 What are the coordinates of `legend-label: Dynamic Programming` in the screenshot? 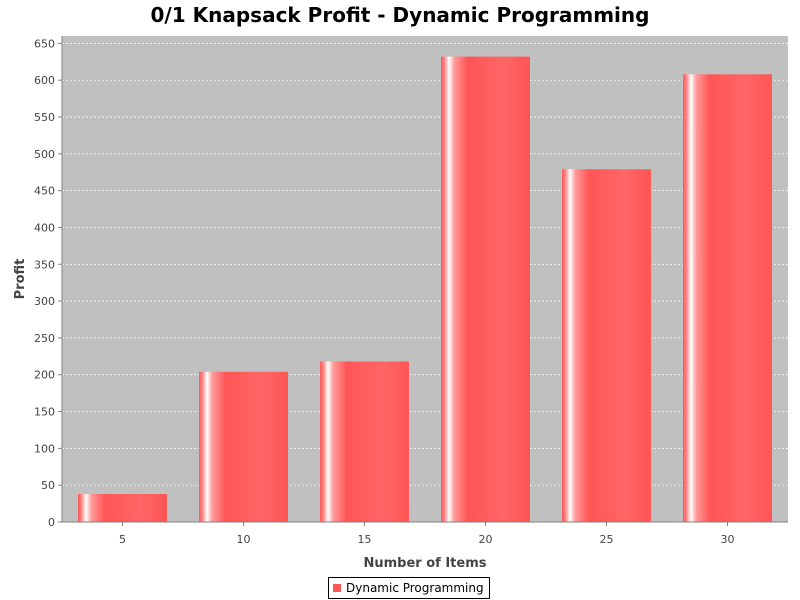 It's located at (415, 588).